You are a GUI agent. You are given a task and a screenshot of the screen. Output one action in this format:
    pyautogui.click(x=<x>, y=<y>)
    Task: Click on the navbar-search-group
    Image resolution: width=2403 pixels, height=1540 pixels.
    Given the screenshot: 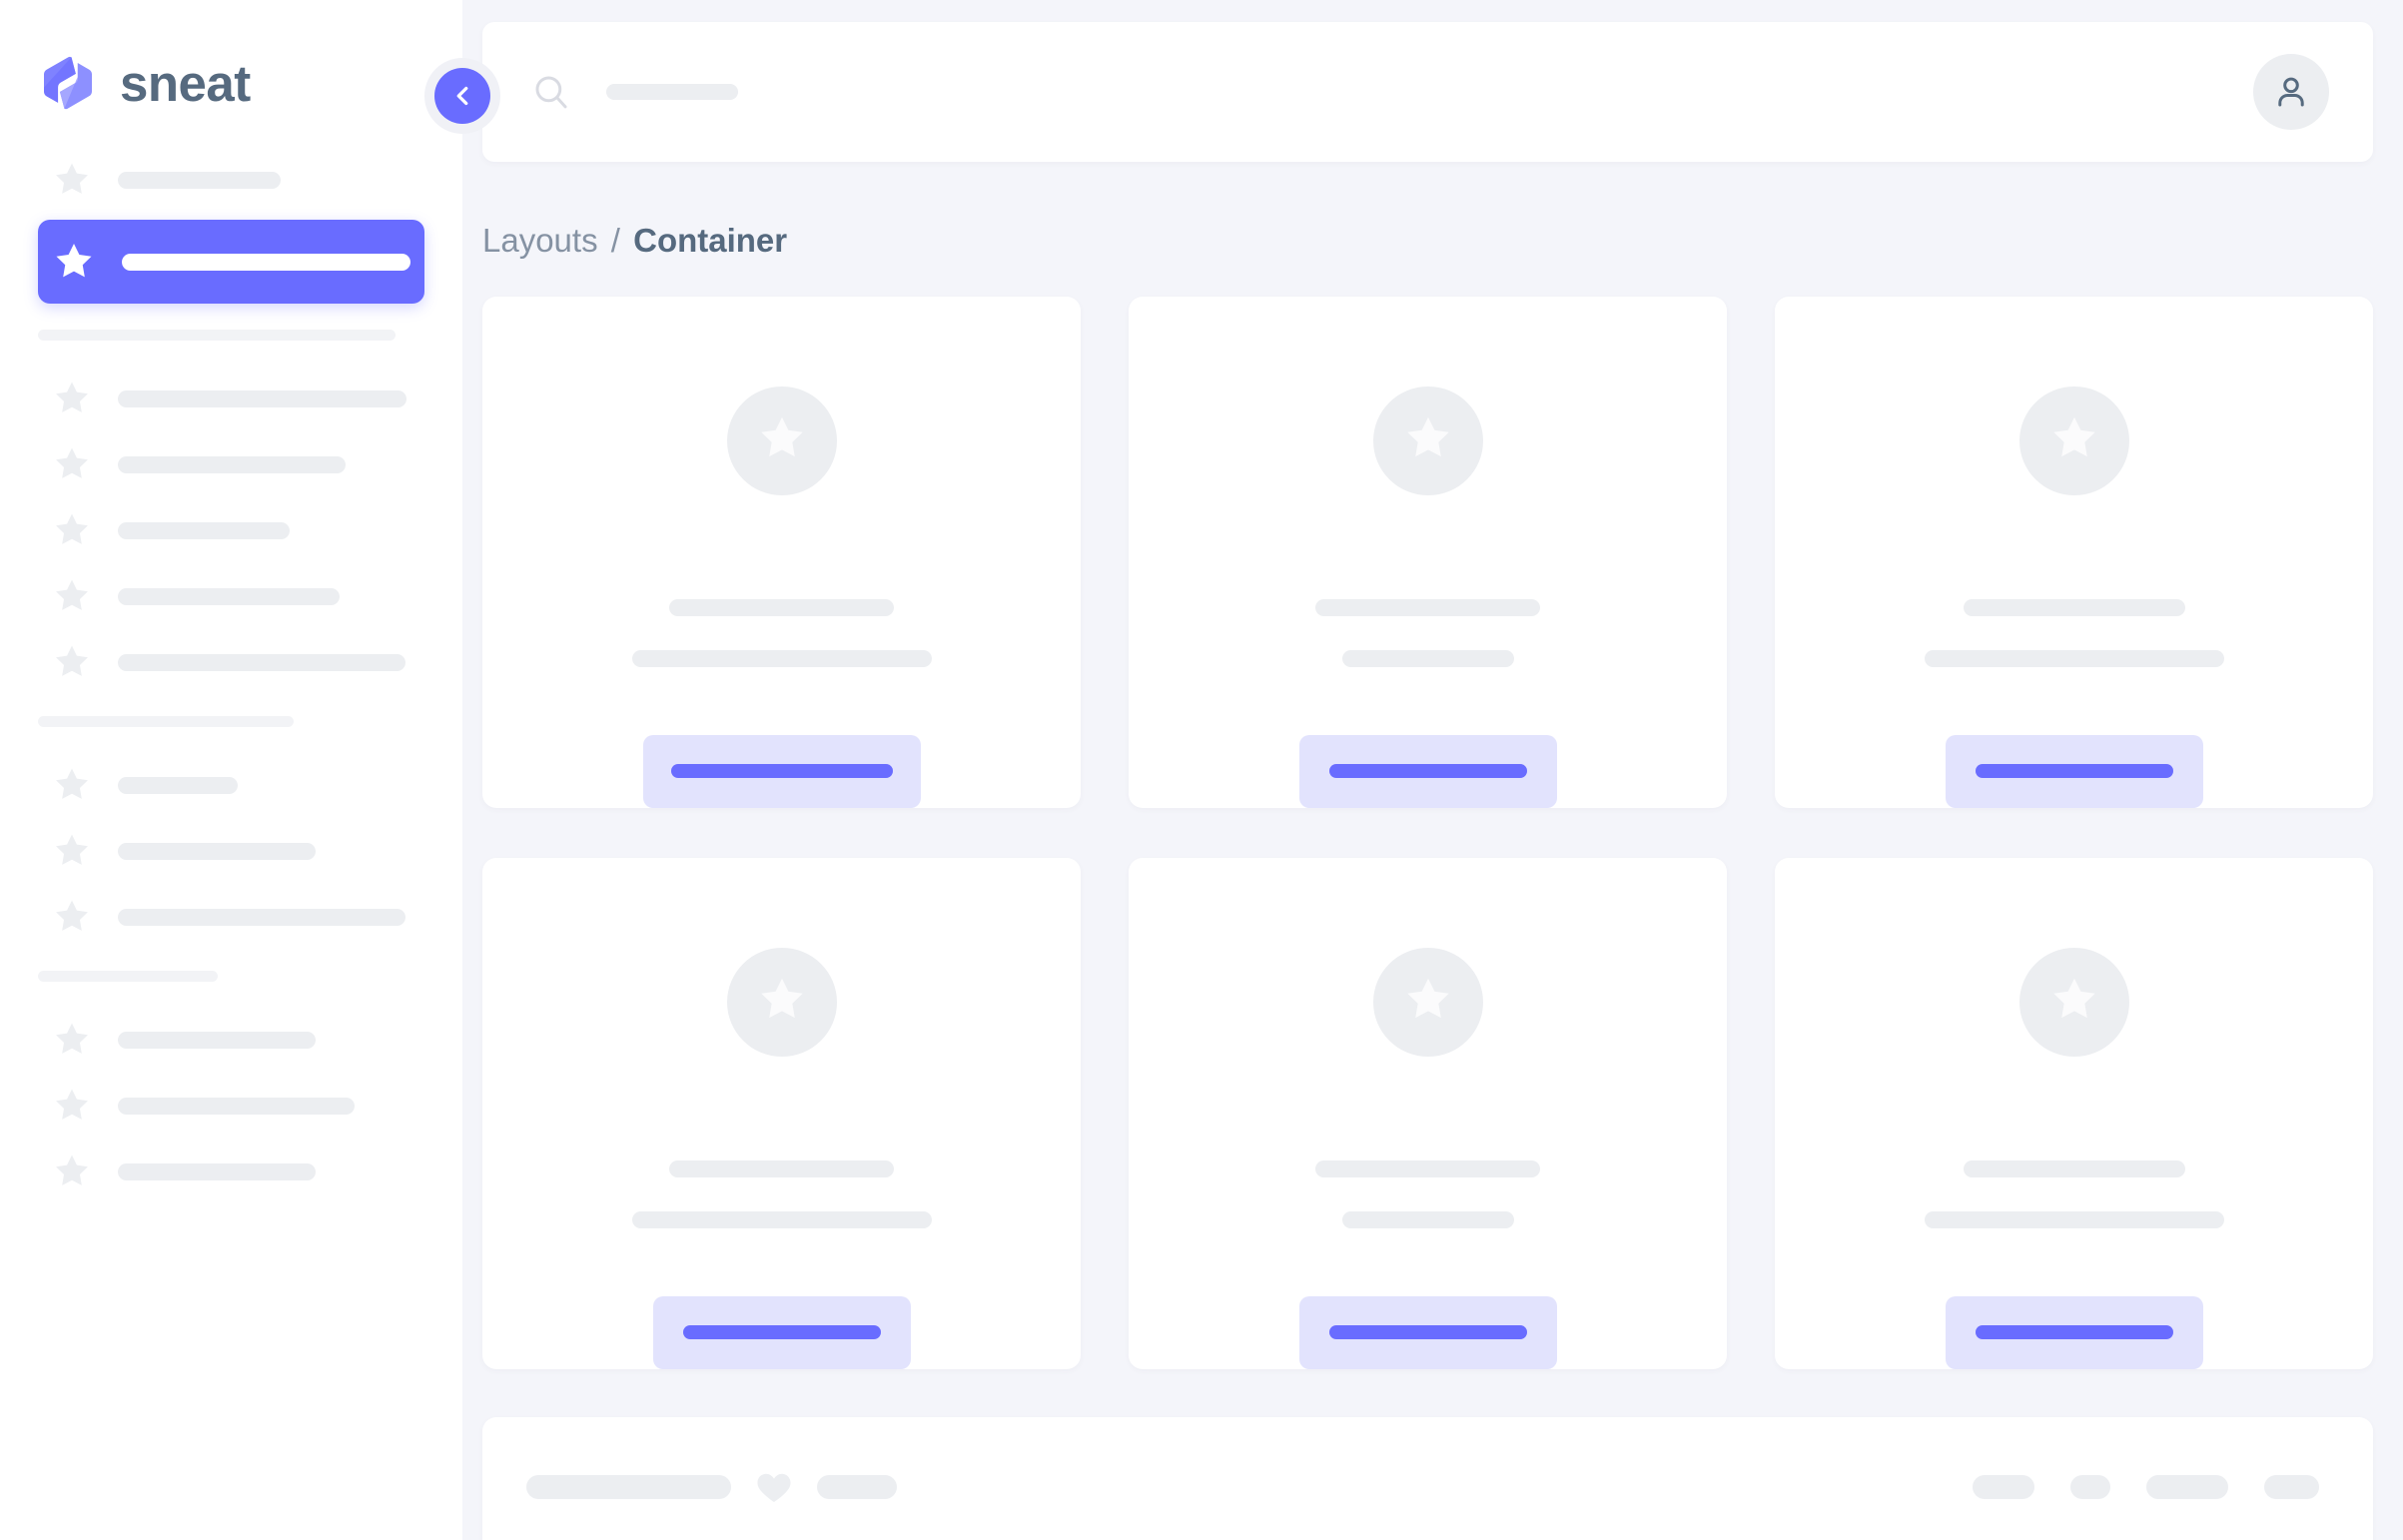 What is the action you would take?
    pyautogui.click(x=634, y=92)
    